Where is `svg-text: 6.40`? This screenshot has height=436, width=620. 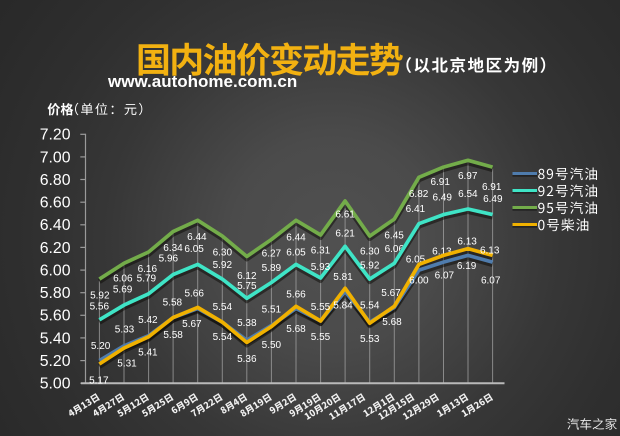
svg-text: 6.40 is located at coordinates (55, 225).